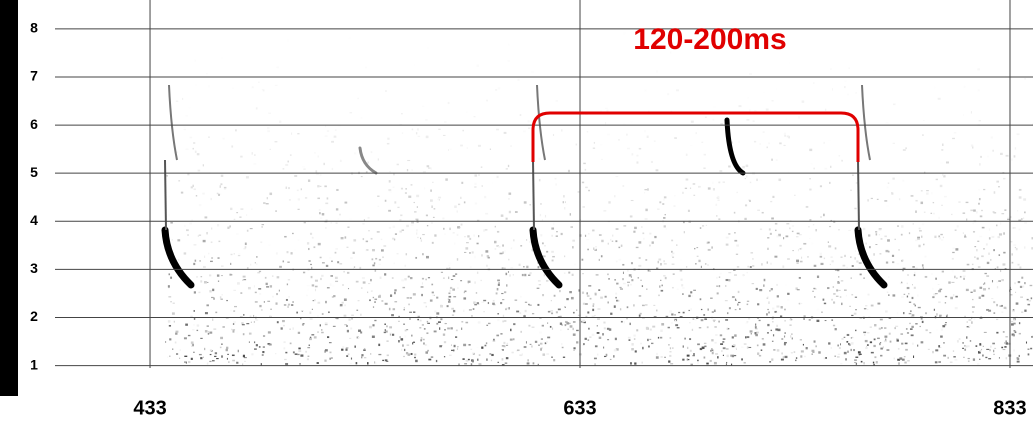  Describe the element at coordinates (34, 76) in the screenshot. I see `y-tick-label: 7` at that location.